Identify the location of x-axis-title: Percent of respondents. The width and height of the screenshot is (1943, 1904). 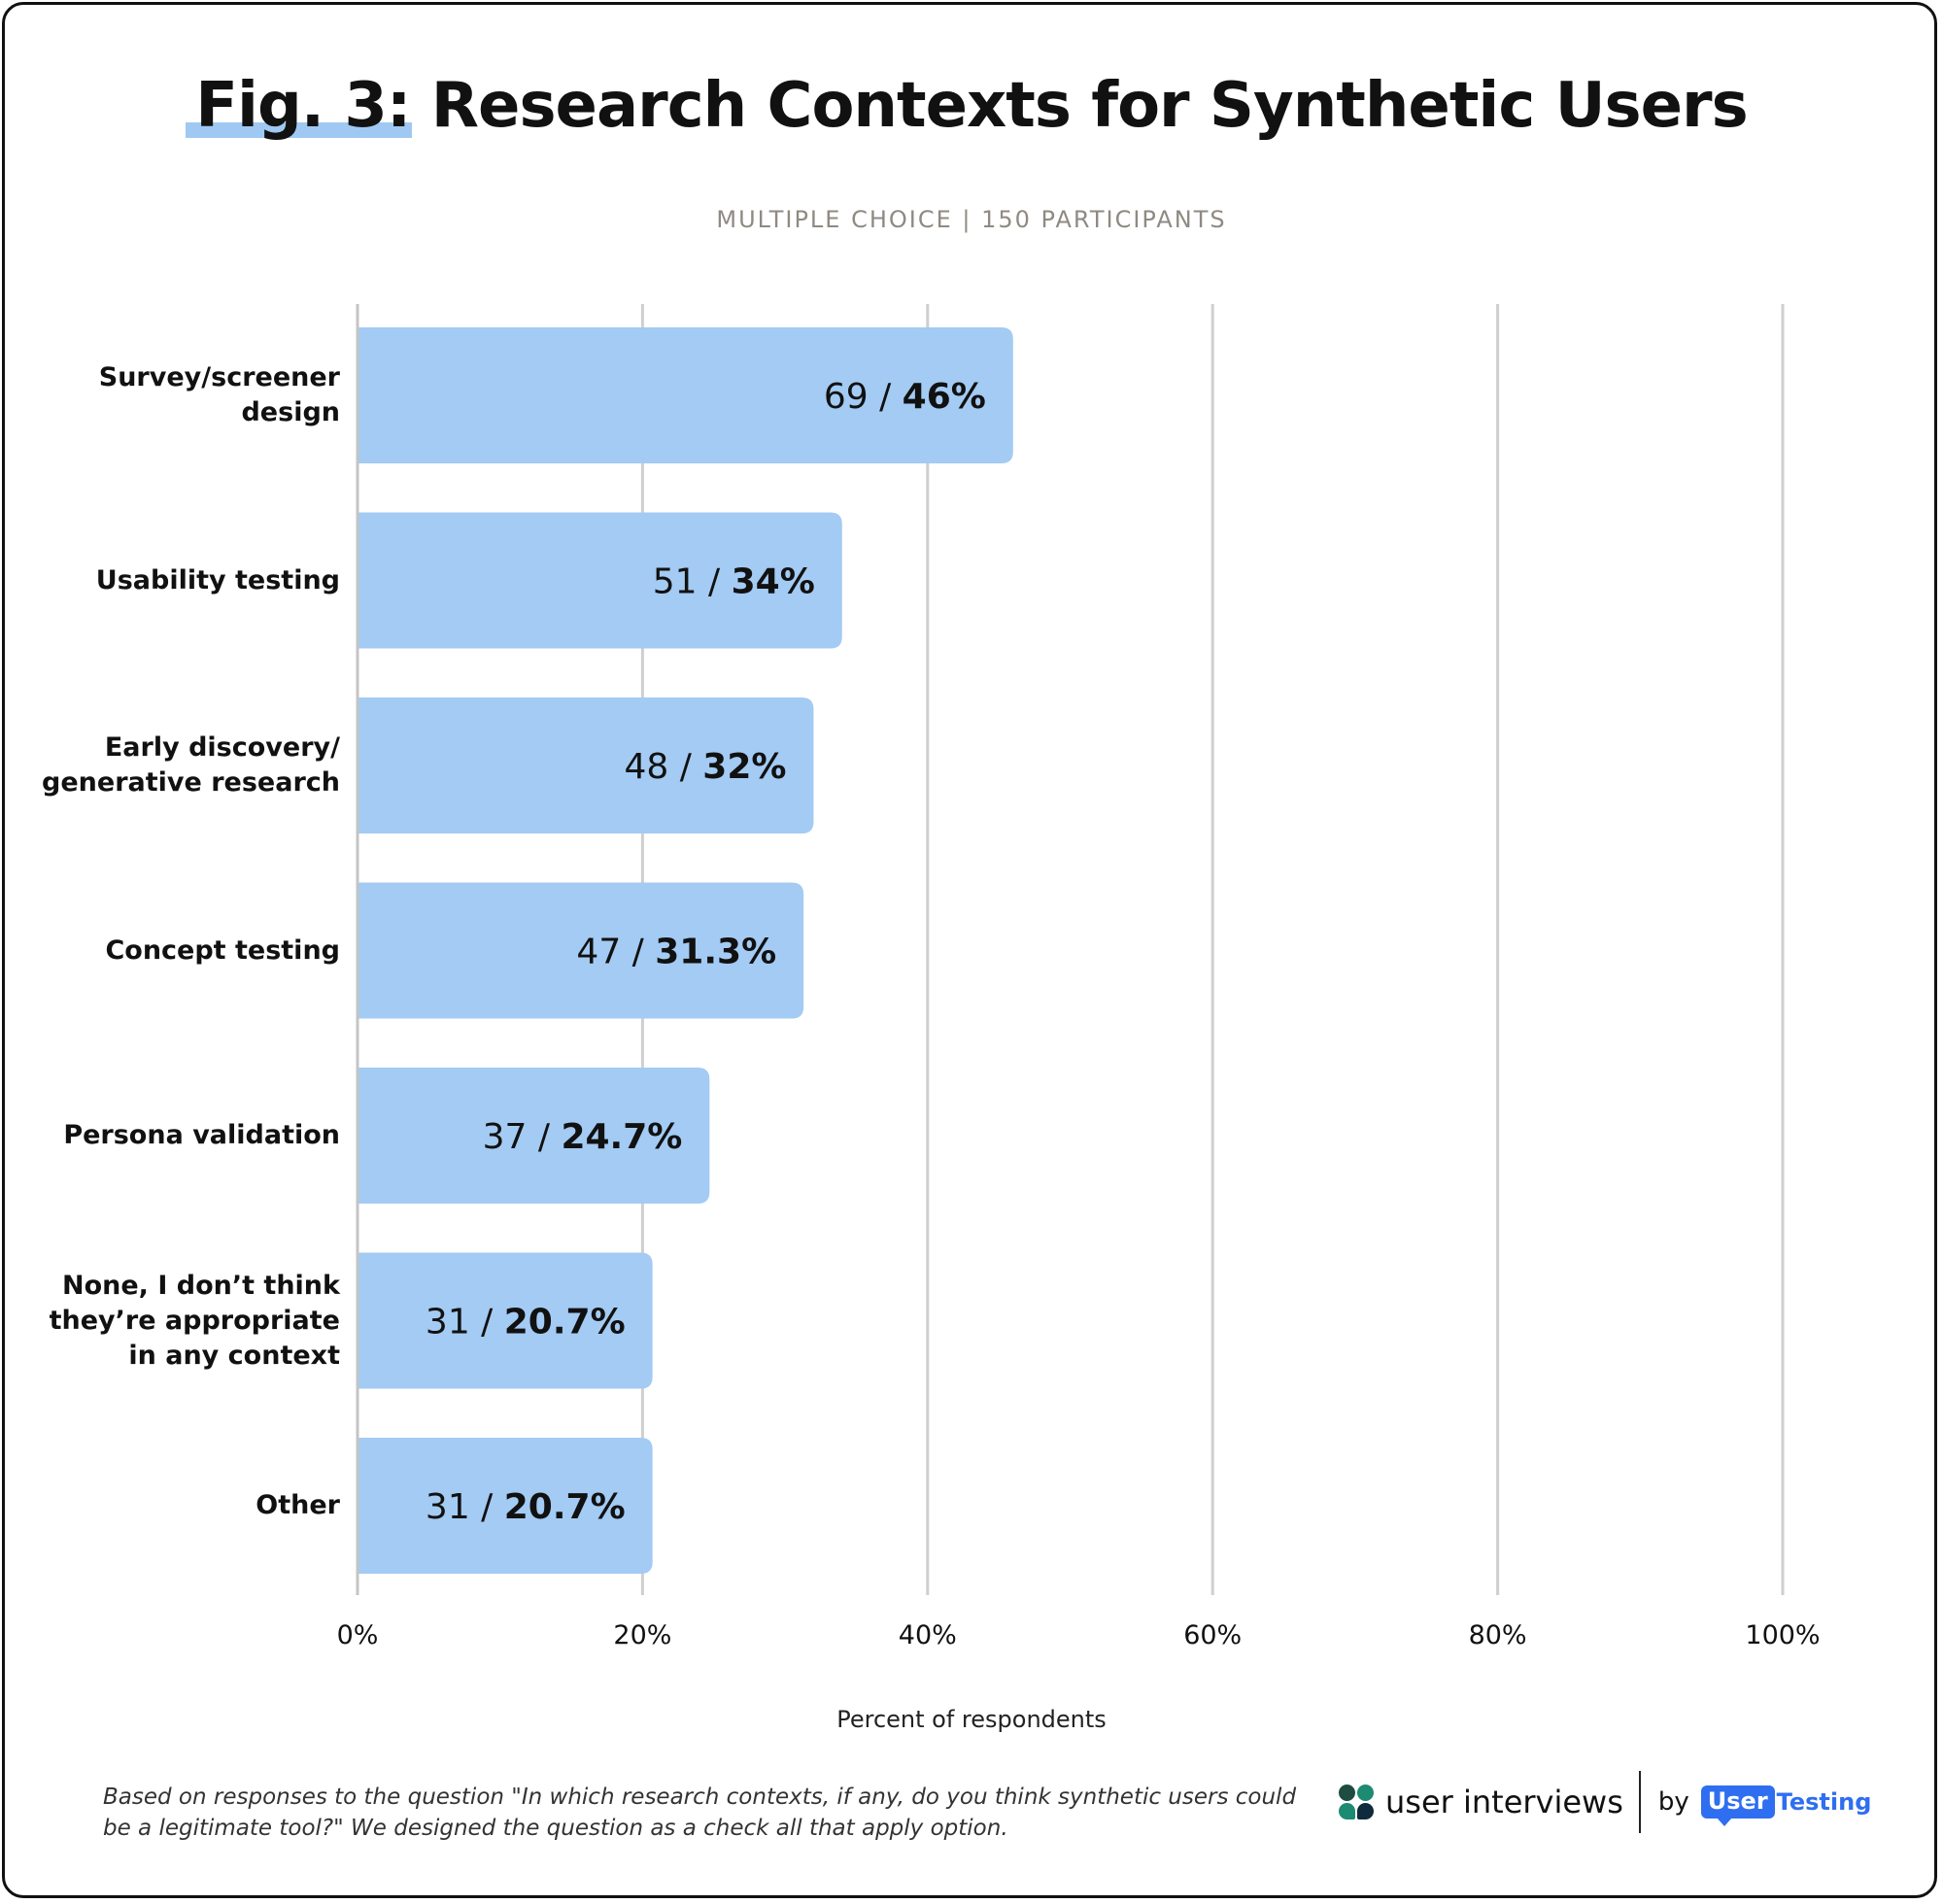
(971, 1719).